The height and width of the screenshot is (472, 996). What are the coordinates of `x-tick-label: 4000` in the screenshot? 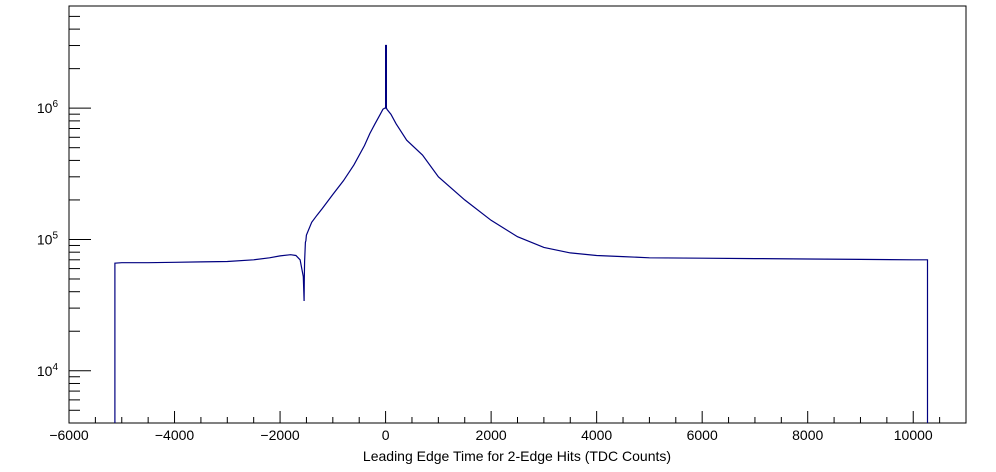 It's located at (596, 435).